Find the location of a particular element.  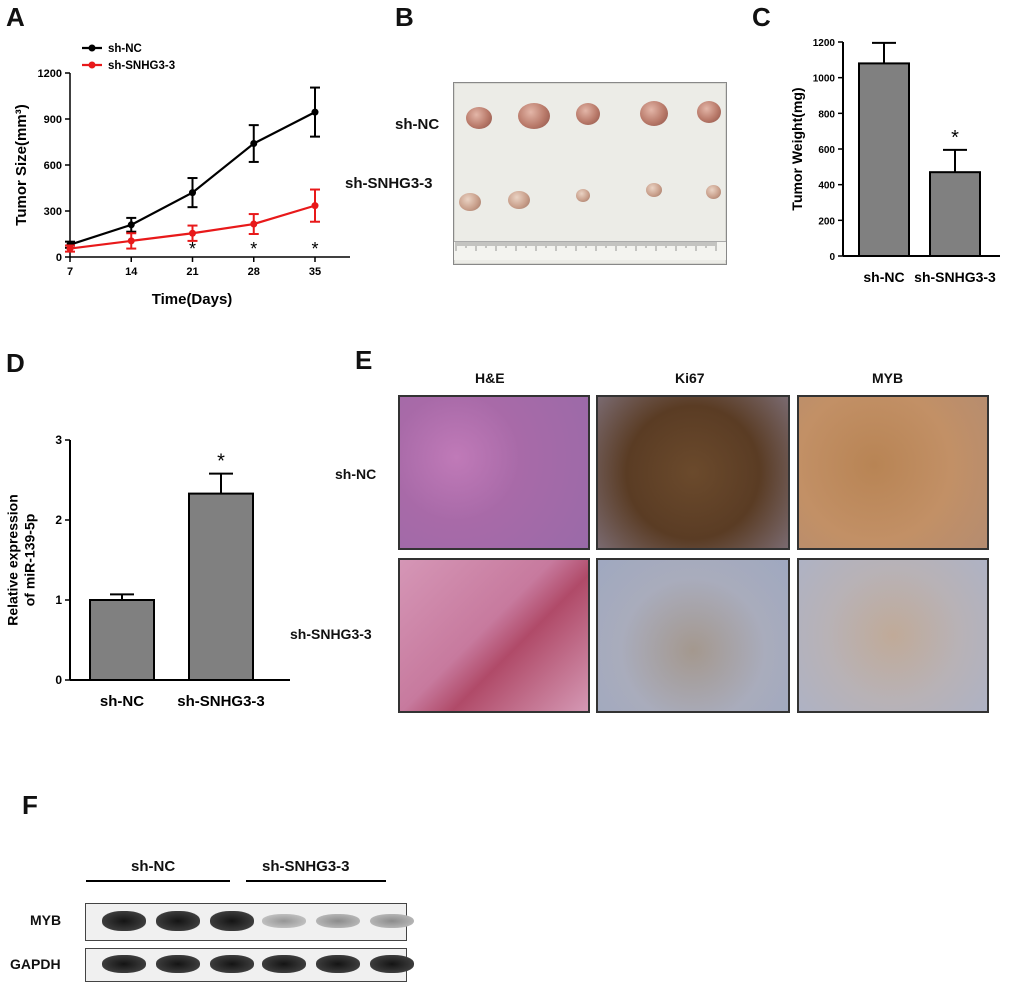

ihc-column-ki67: Ki67 is located at coordinates (690, 378).